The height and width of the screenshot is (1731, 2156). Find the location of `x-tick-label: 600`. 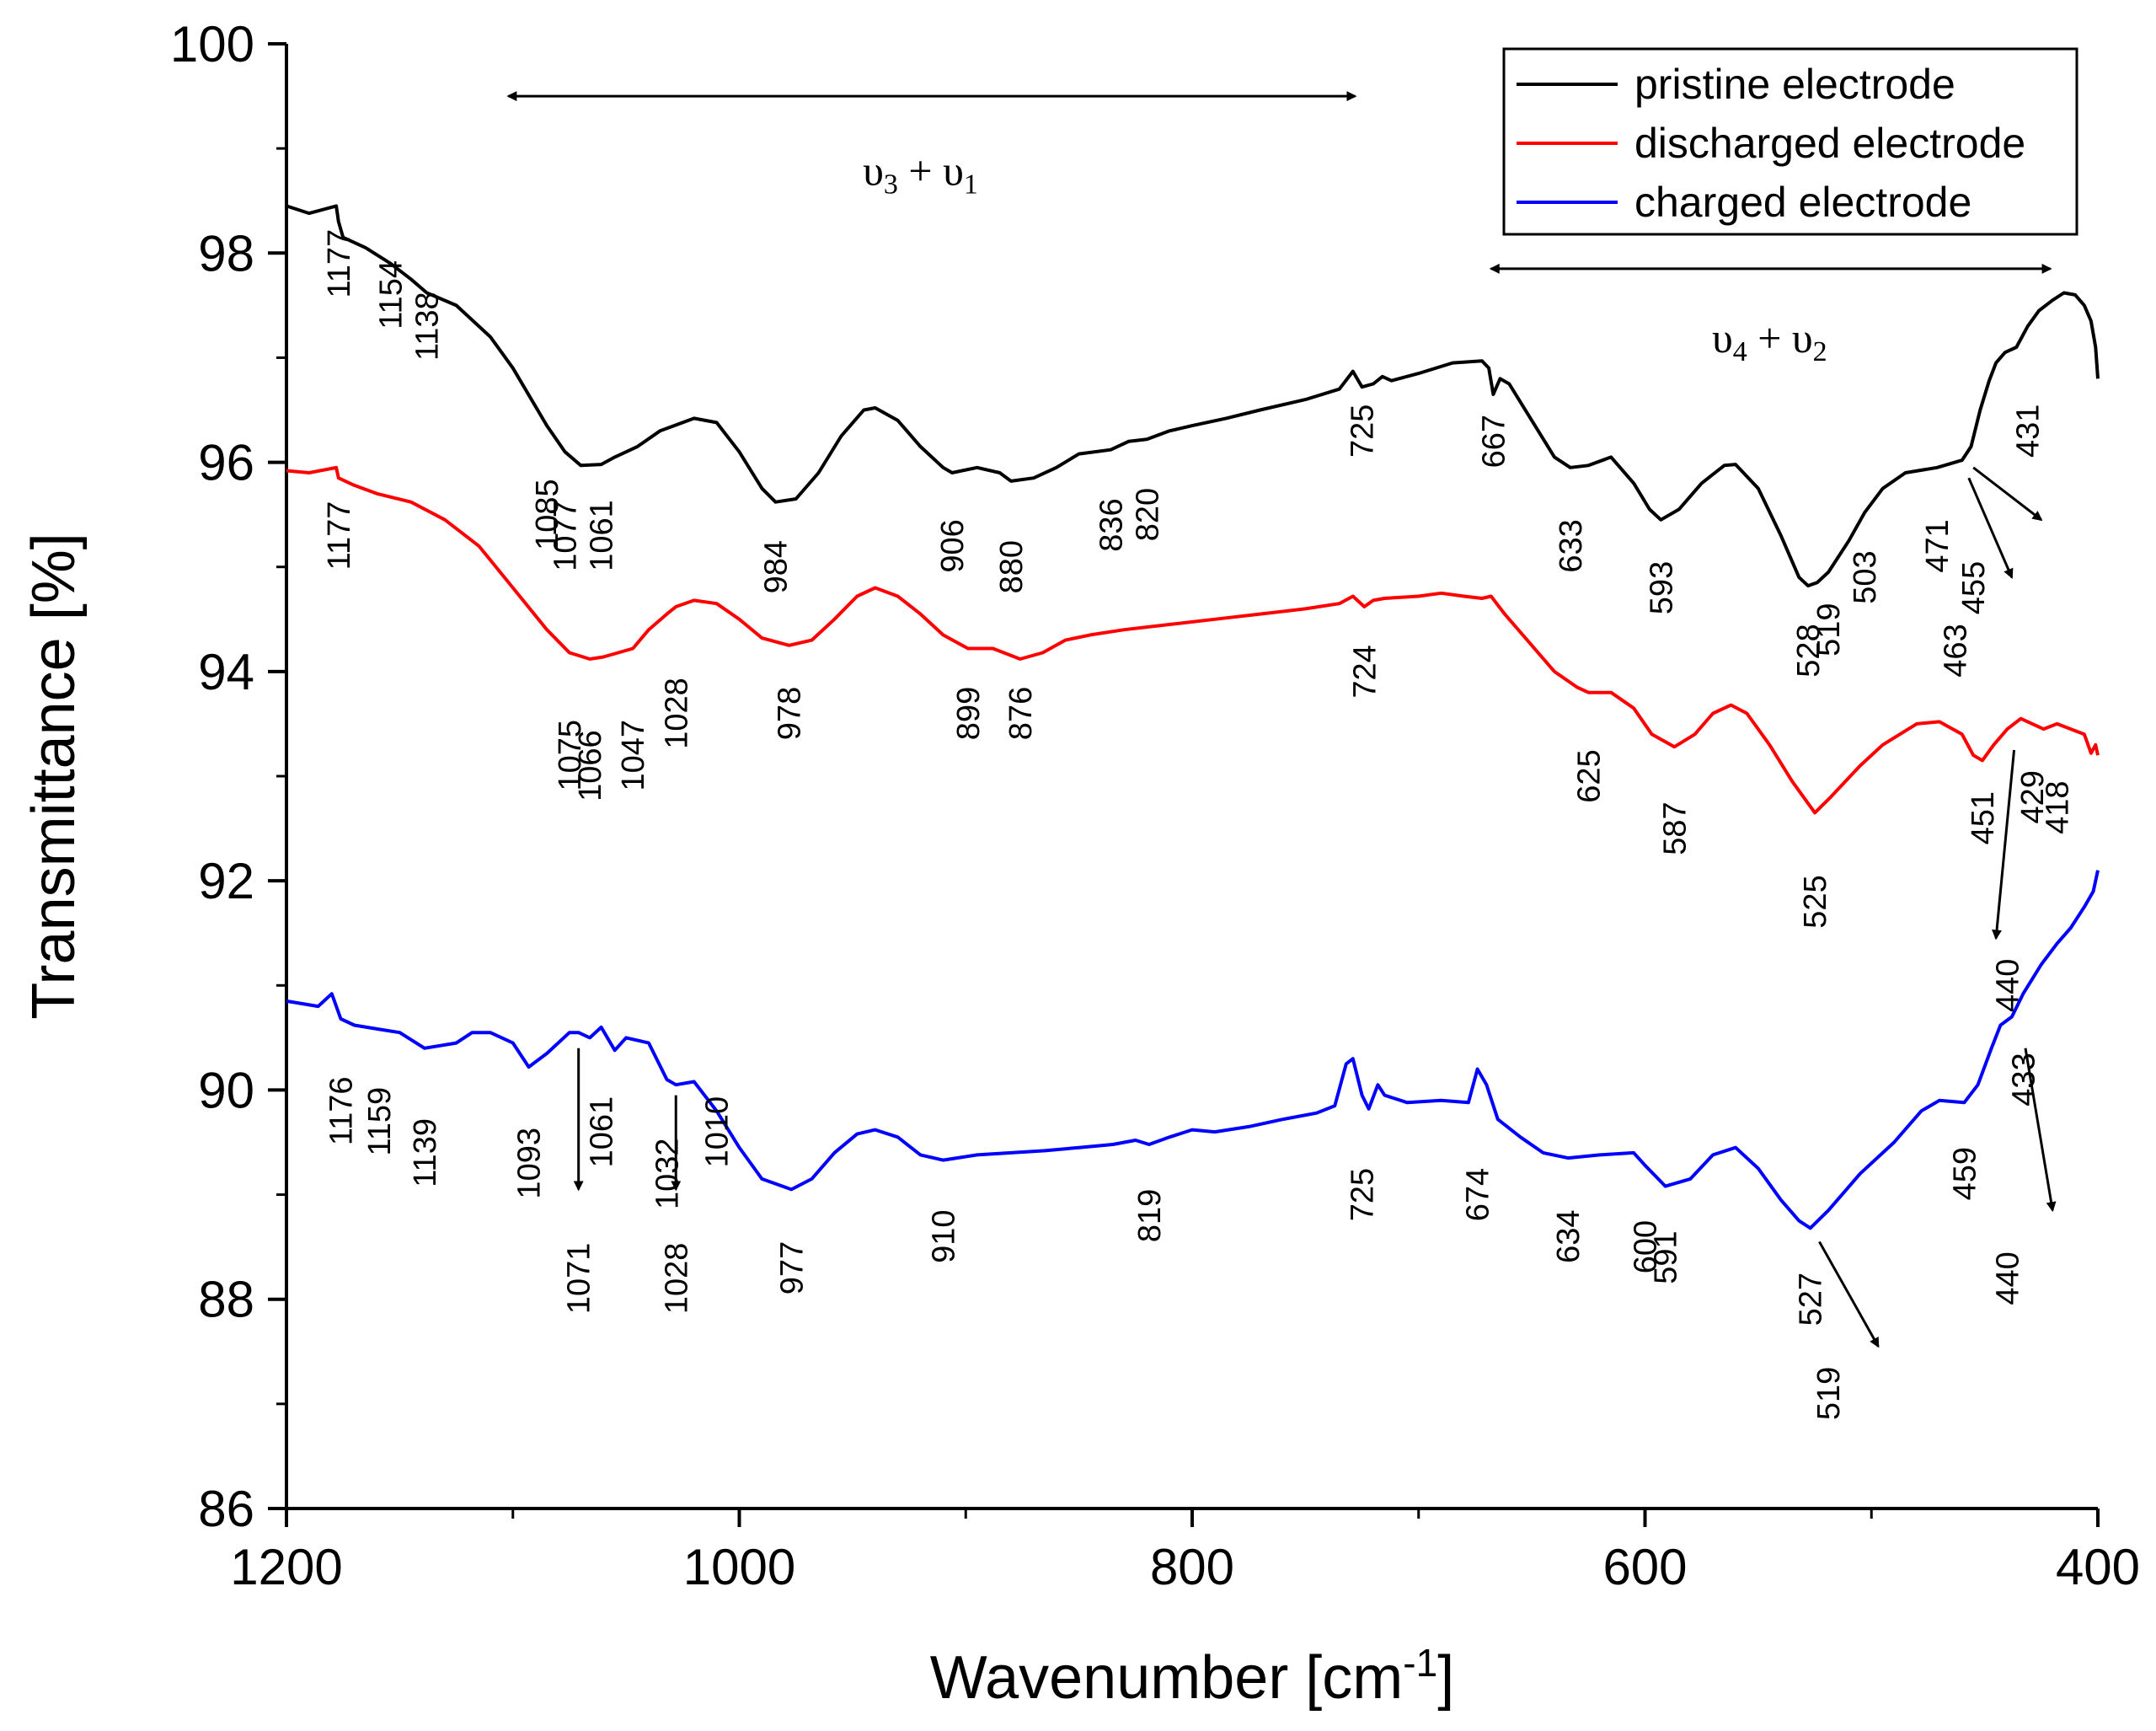

x-tick-label: 600 is located at coordinates (1644, 1567).